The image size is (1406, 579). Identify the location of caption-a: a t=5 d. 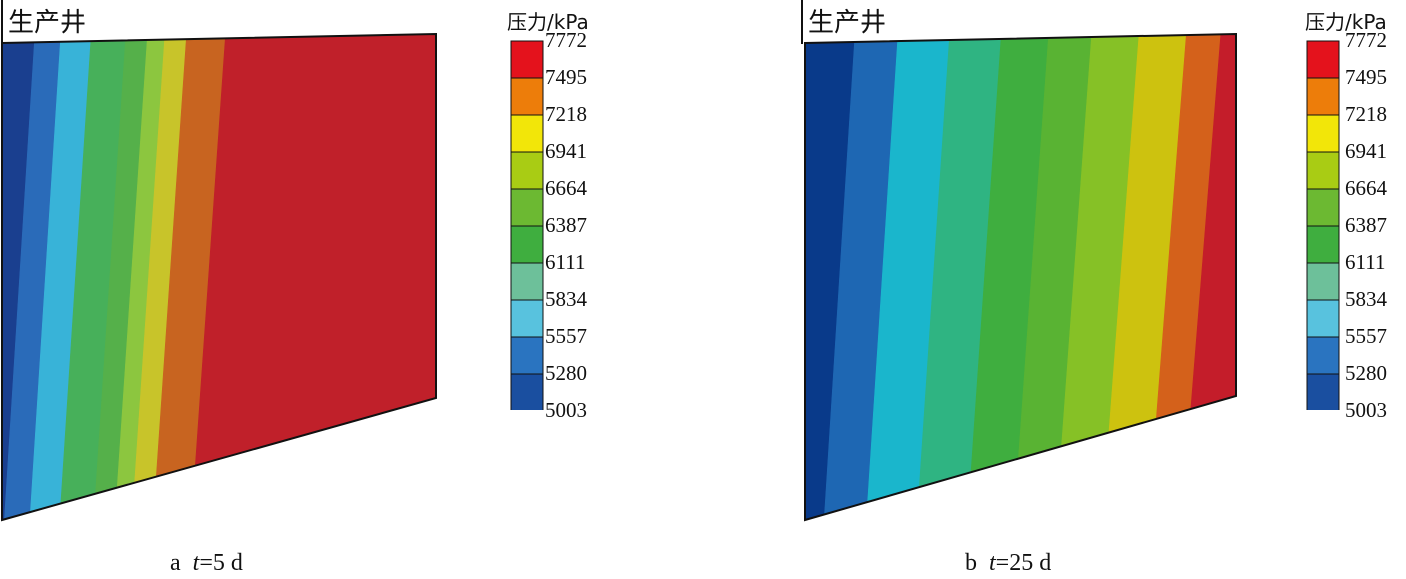
(206, 563).